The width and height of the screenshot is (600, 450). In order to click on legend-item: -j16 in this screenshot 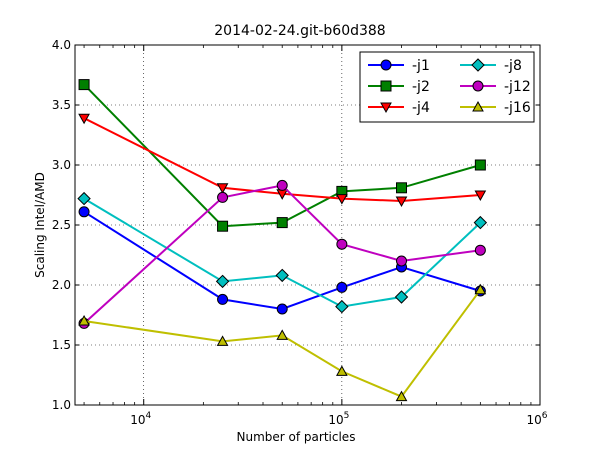, I will do `click(495, 108)`.